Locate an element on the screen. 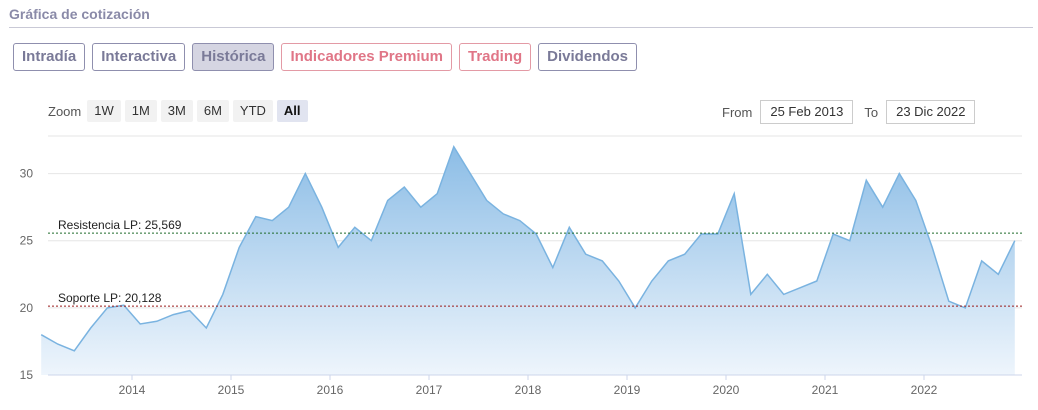 Image resolution: width=1038 pixels, height=410 pixels. tab-intrad-a: Intradía is located at coordinates (49, 57).